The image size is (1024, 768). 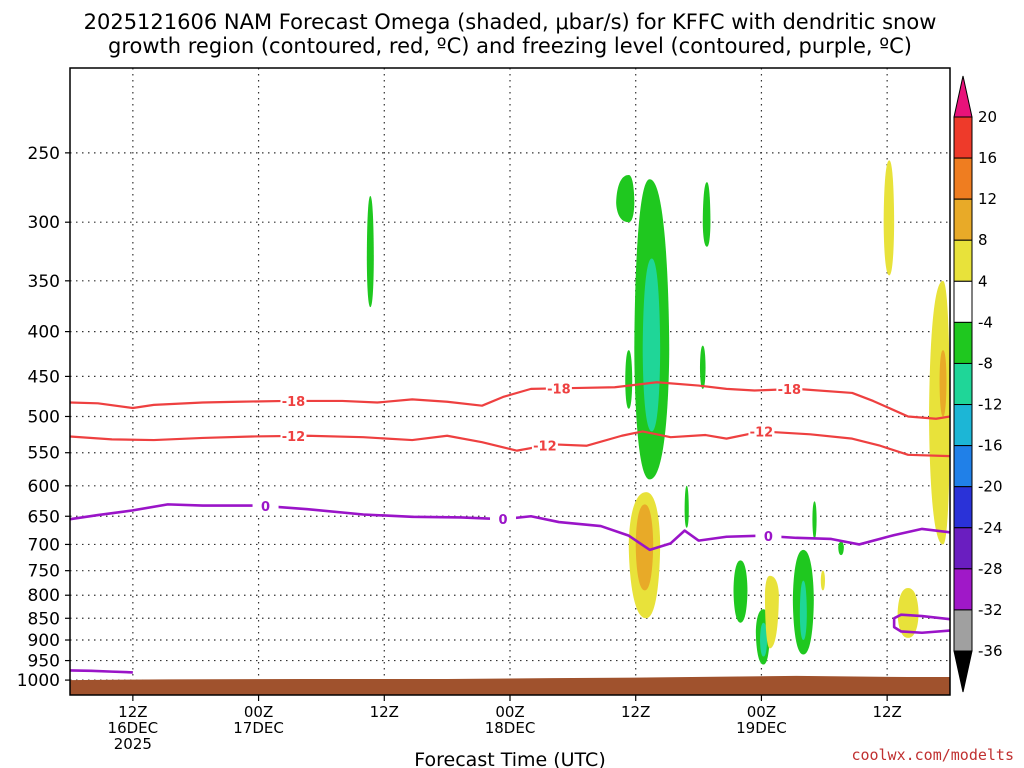 What do you see at coordinates (990, 651) in the screenshot?
I see `colorbar-label: -36` at bounding box center [990, 651].